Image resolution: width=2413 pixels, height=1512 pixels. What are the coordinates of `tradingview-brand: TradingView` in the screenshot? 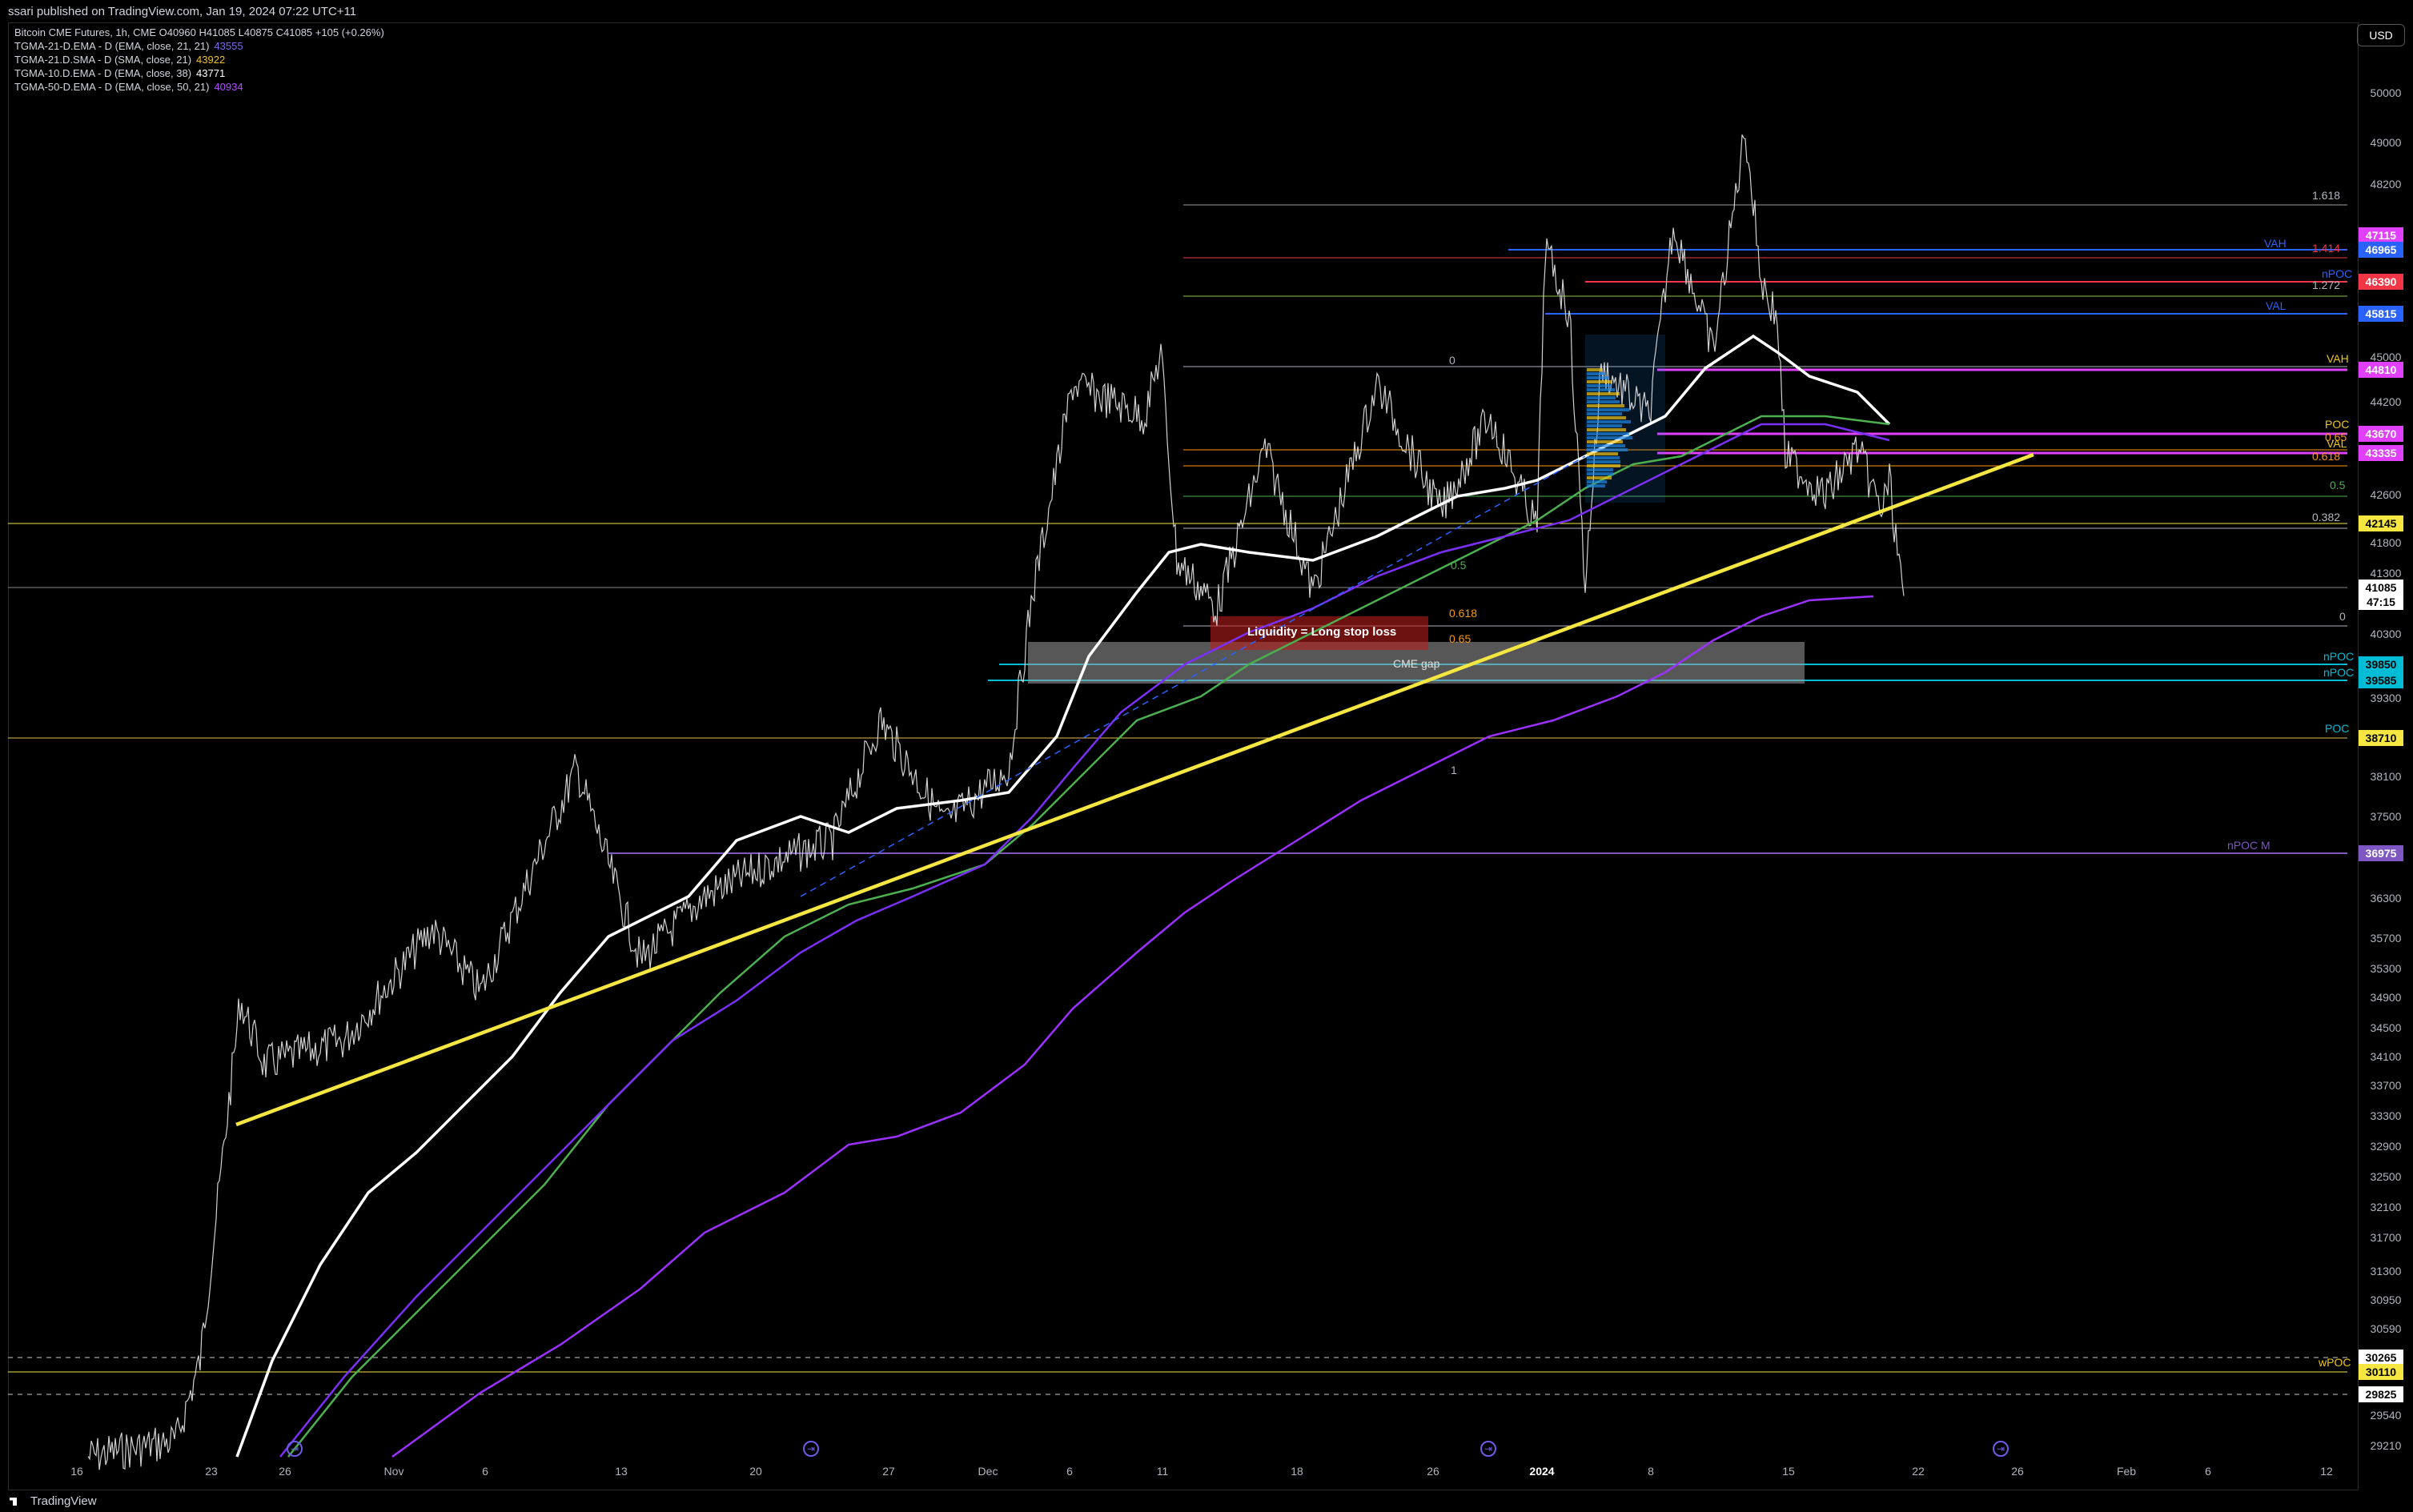 It's located at (53, 1501).